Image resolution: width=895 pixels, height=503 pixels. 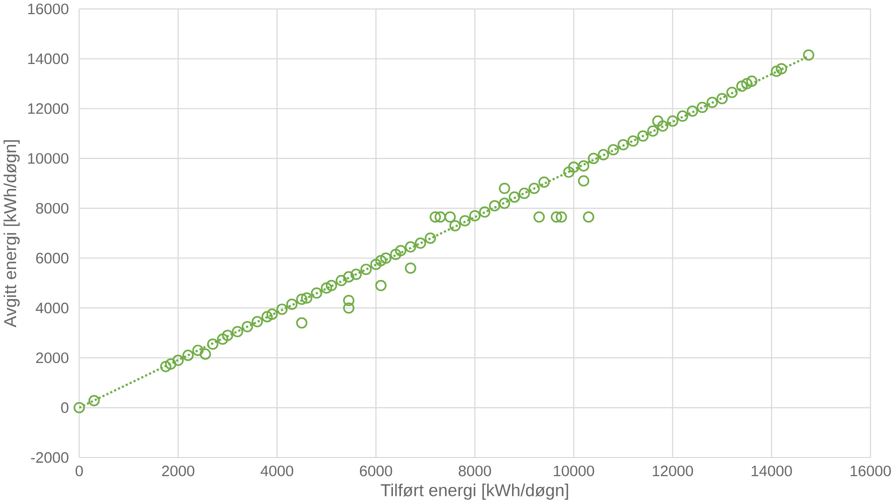 What do you see at coordinates (52, 357) in the screenshot?
I see `y-tick-label: 2000` at bounding box center [52, 357].